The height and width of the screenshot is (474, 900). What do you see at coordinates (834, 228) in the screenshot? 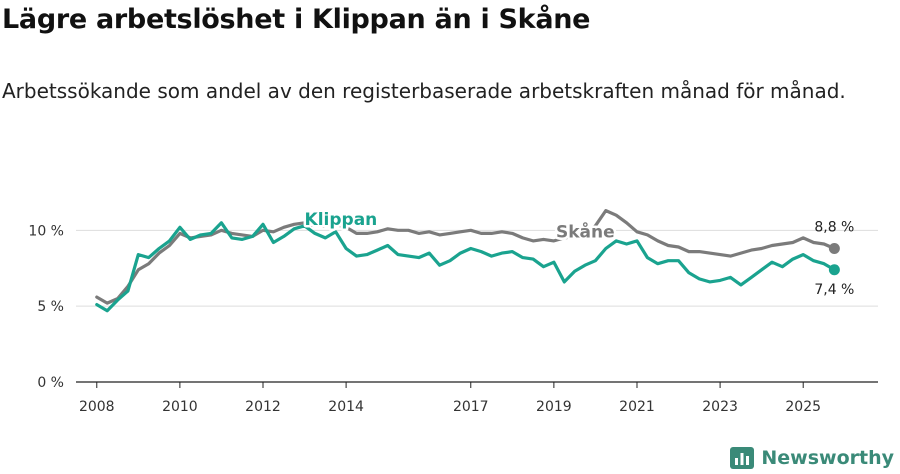
I see `end-label-skane: 8,8 %` at bounding box center [834, 228].